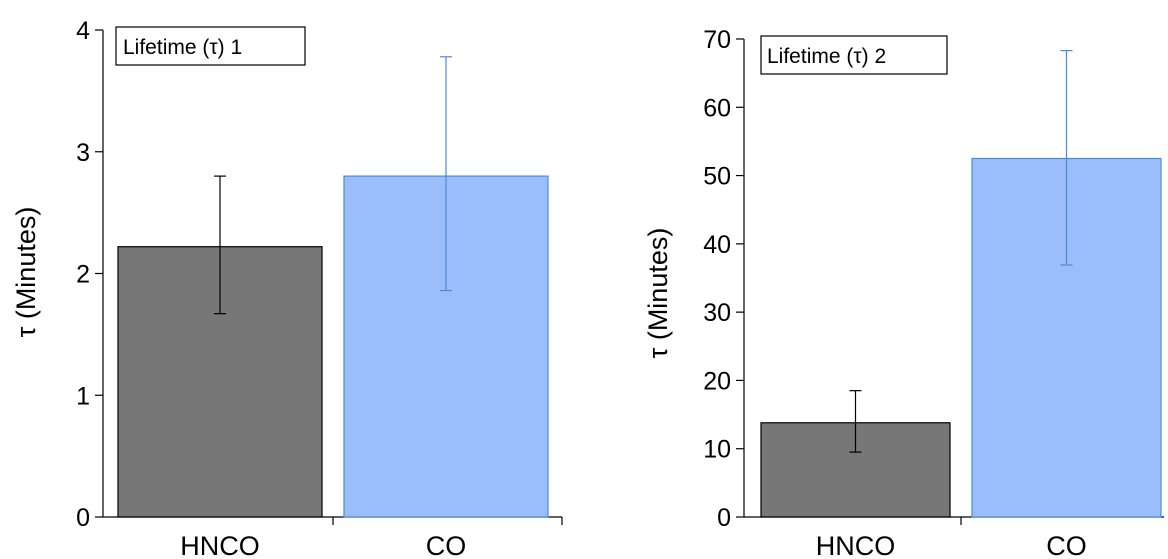  I want to click on y-tick-label: 30, so click(717, 313).